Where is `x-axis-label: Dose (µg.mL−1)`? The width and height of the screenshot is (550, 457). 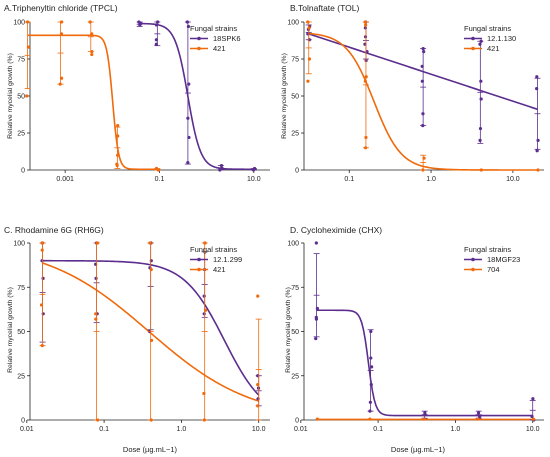 x-axis-label: Dose (µg.mL−1) is located at coordinates (418, 449).